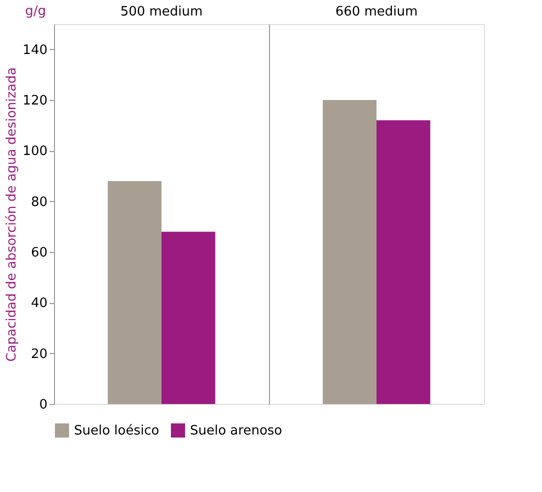  I want to click on x-tick-label: 500 medium, so click(161, 12).